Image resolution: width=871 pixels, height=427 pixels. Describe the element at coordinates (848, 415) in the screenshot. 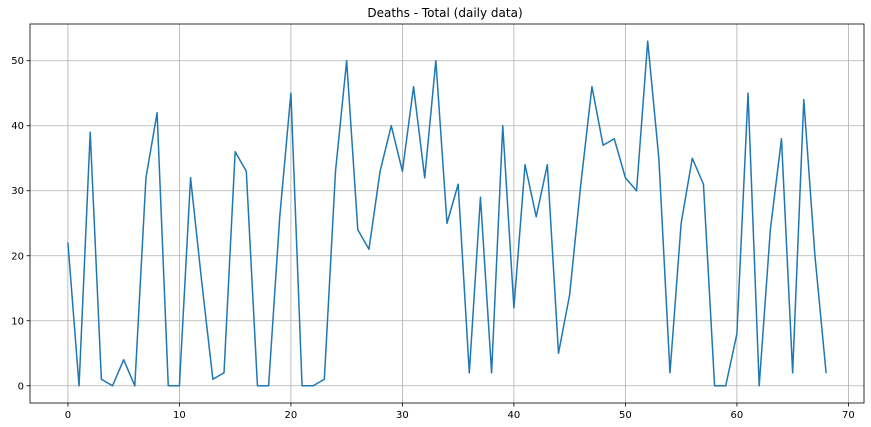

I see `x-tick-label: 70` at that location.